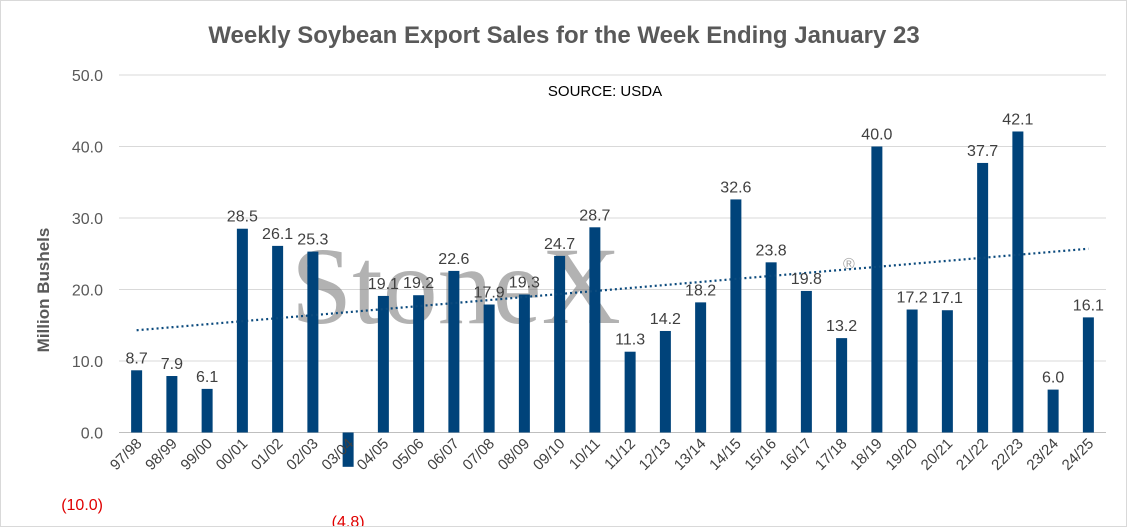 This screenshot has height=527, width=1127. I want to click on data-label: 26.1, so click(277, 234).